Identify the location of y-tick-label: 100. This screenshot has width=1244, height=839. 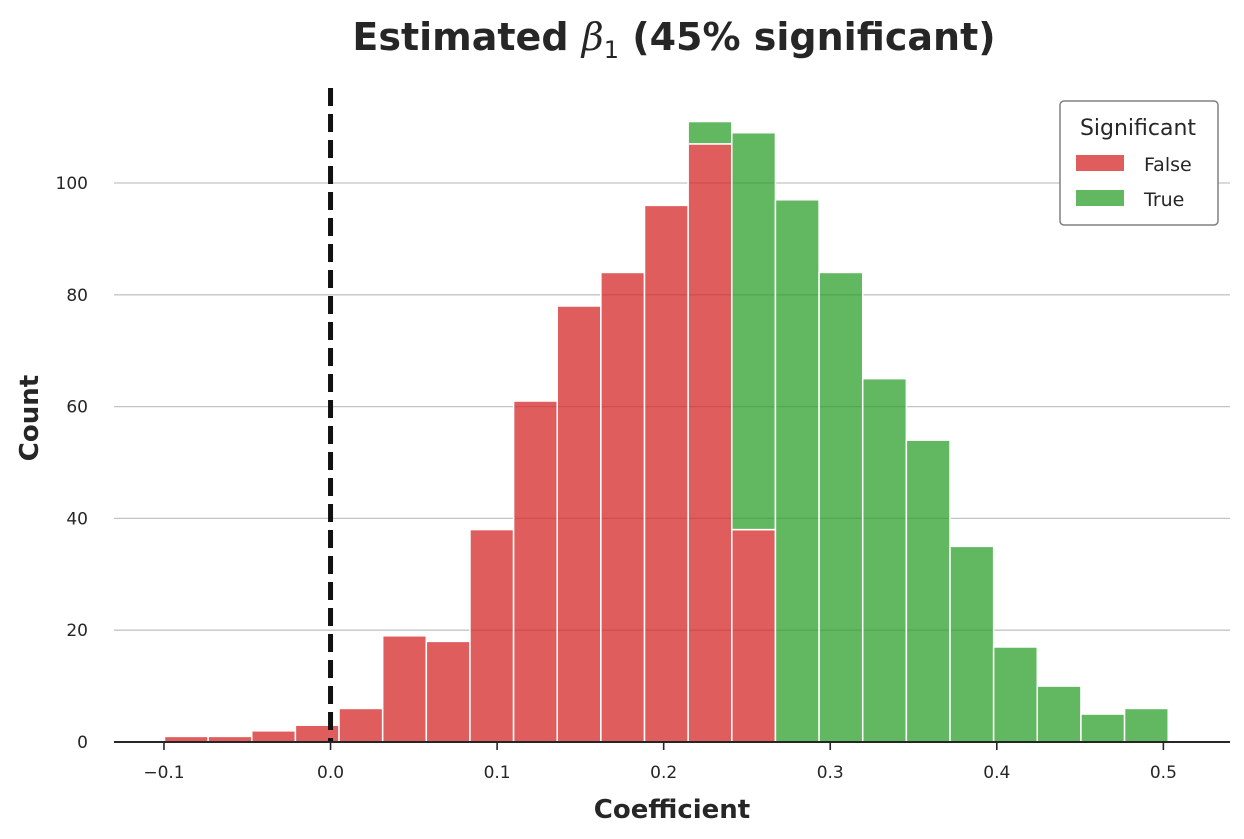
(72, 184).